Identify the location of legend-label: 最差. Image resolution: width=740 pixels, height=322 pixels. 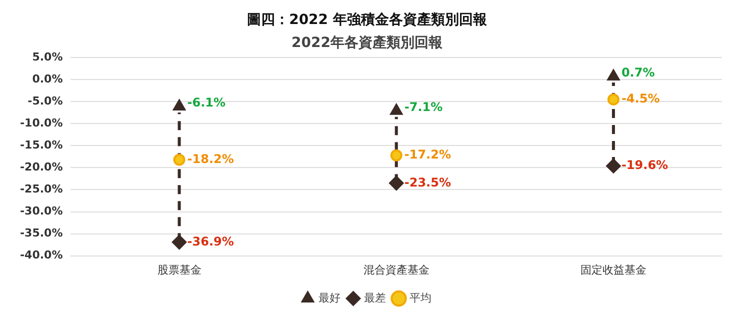
(375, 297).